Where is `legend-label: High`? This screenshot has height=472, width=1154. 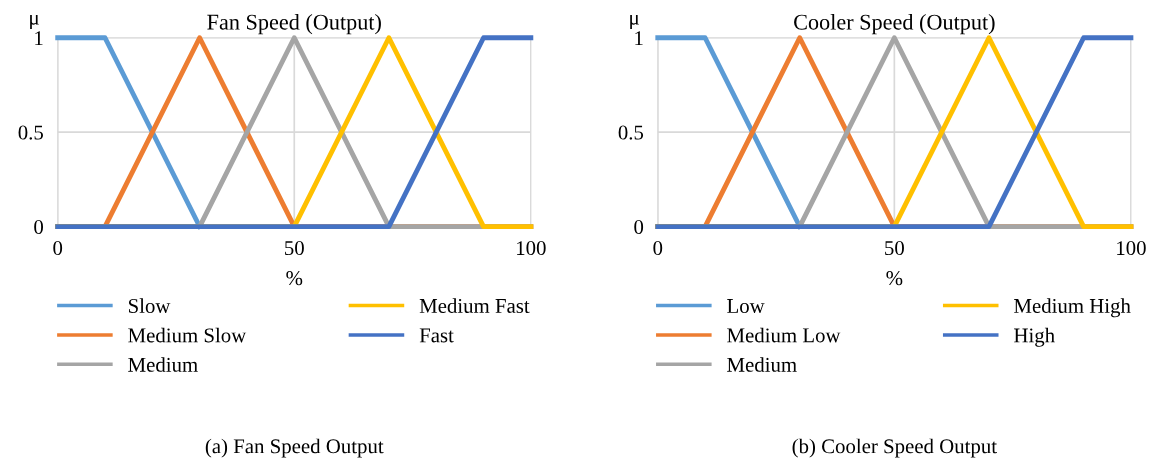
legend-label: High is located at coordinates (1034, 337).